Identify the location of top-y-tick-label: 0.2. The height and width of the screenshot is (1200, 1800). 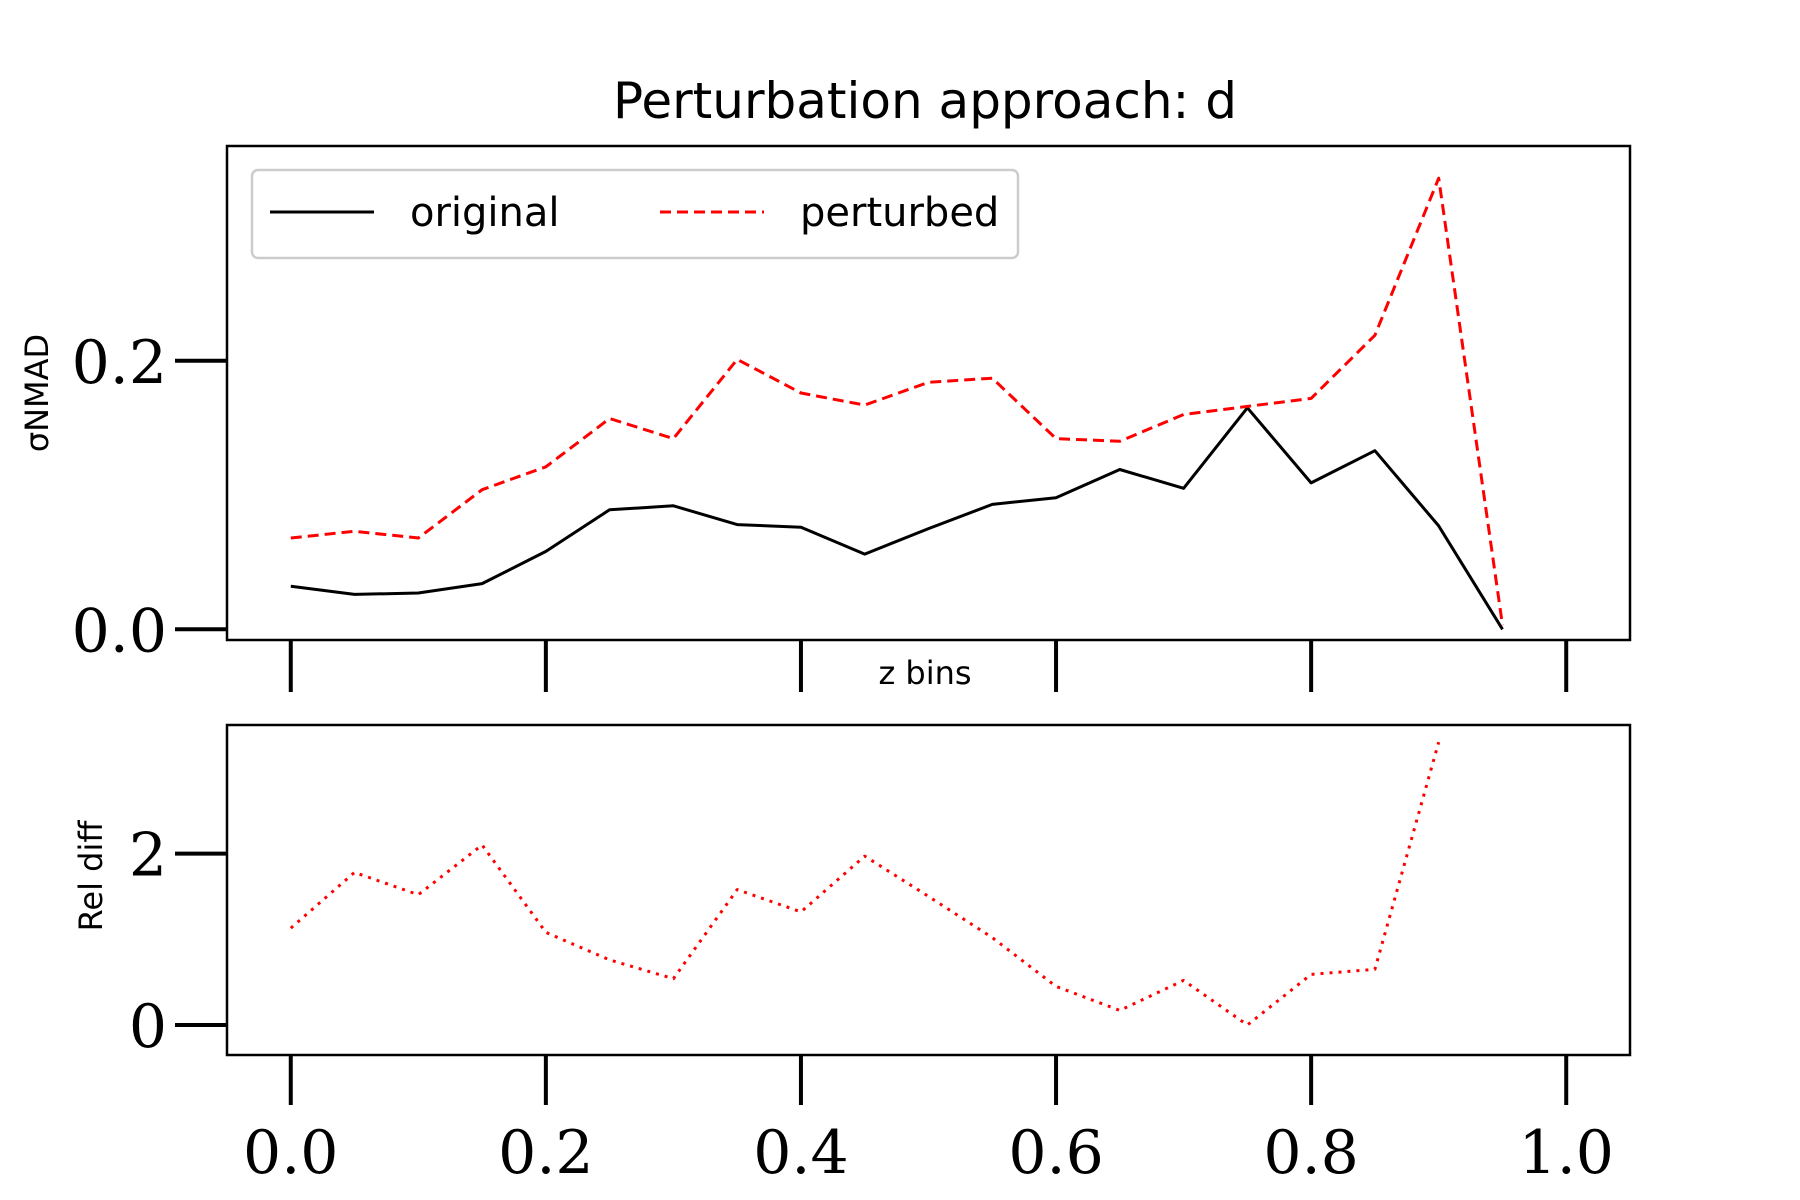
(119, 363).